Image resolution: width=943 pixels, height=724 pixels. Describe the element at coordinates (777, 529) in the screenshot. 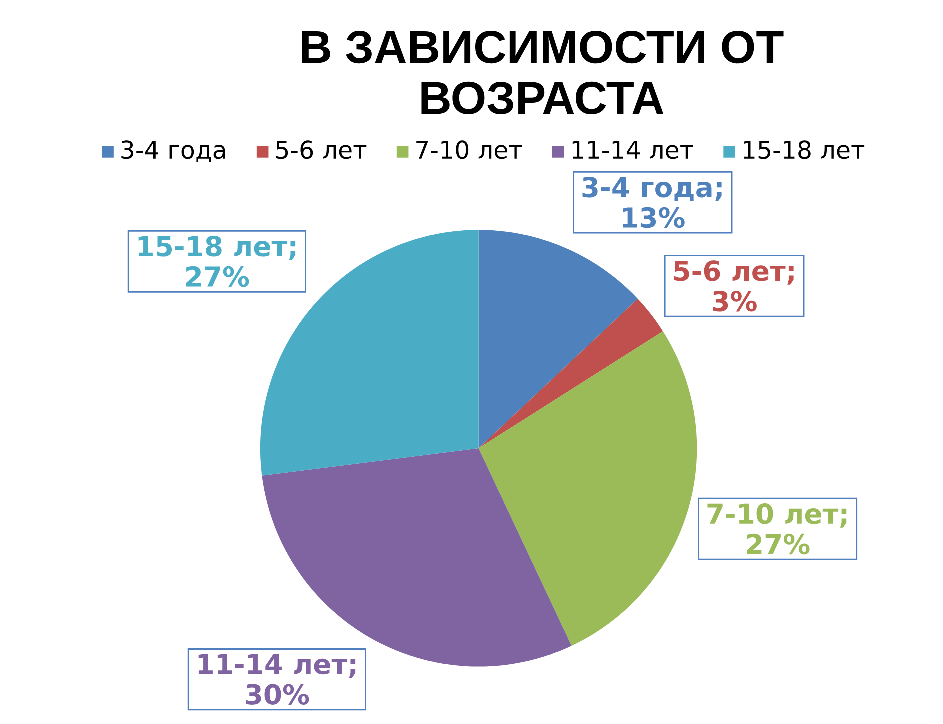

I see `data-label: 7-10 лет; 27%` at that location.